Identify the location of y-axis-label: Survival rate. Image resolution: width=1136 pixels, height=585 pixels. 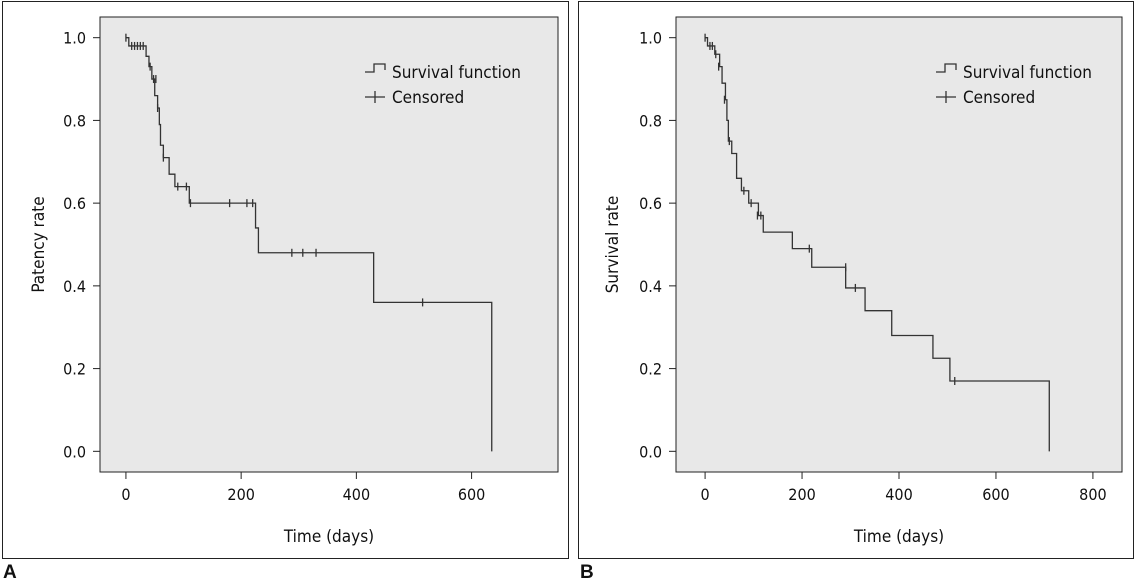
(613, 245).